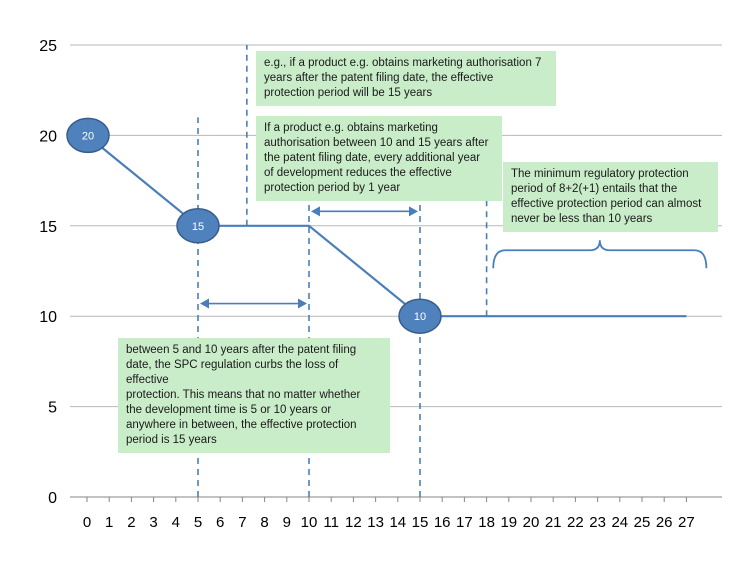  Describe the element at coordinates (358, 173) in the screenshot. I see `annotation-line: of development reduces the effective` at that location.